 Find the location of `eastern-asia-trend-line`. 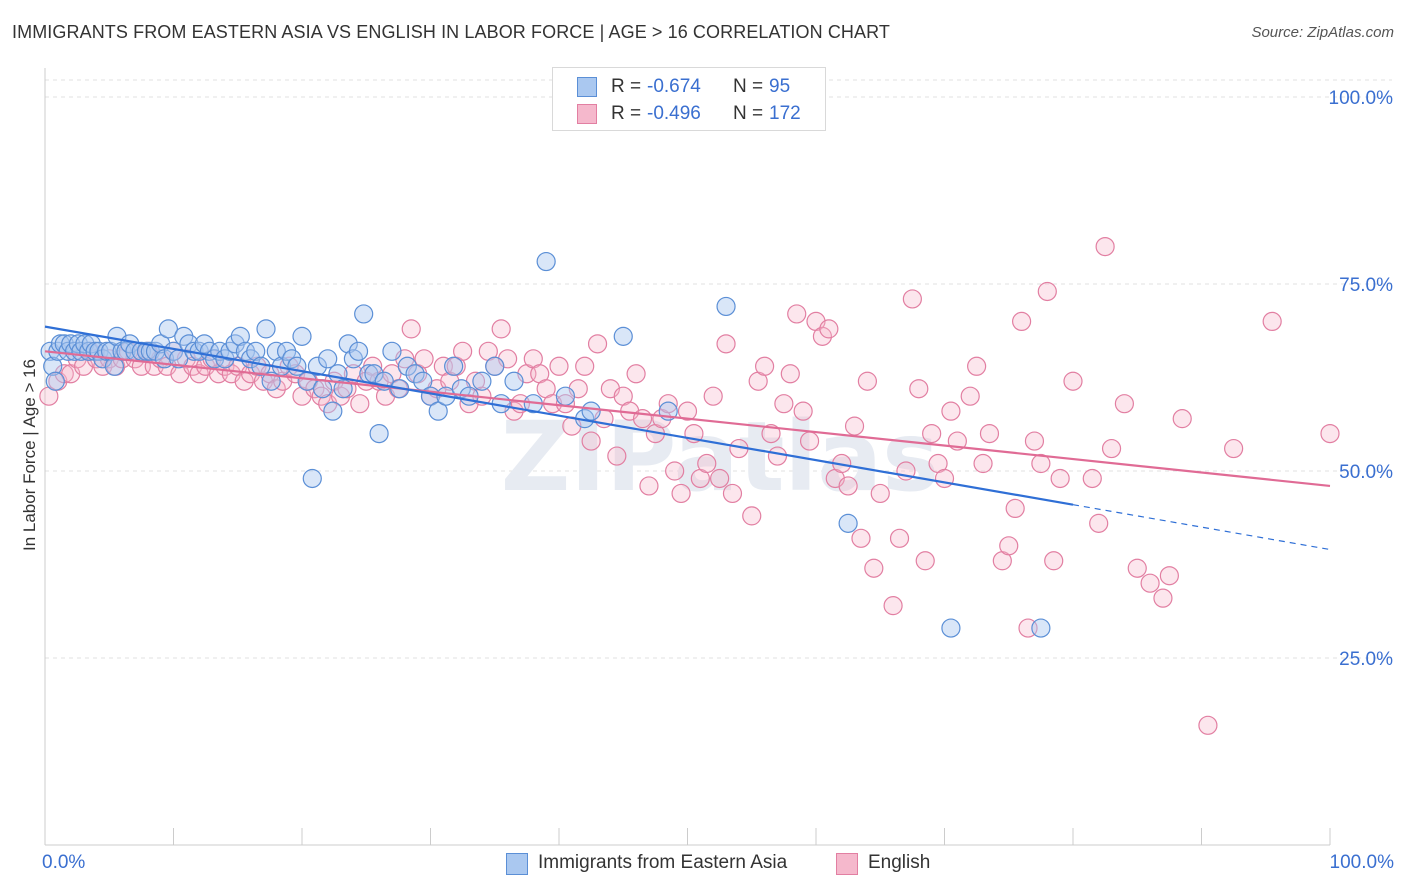

eastern-asia-trend-line is located at coordinates (559, 415).